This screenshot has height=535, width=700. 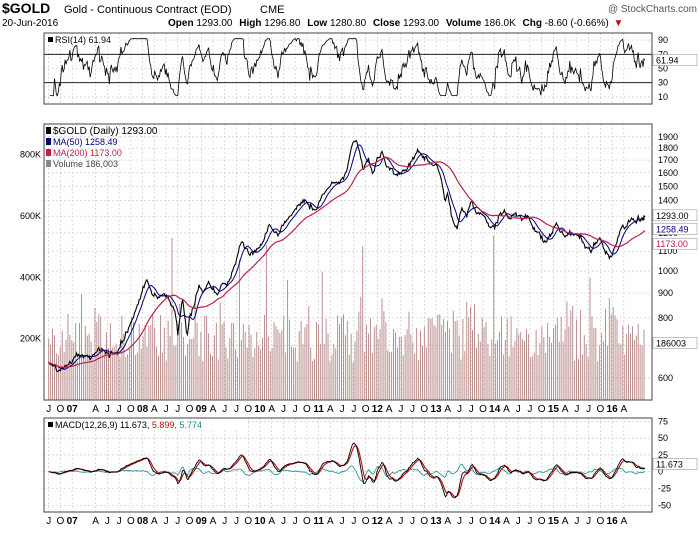 What do you see at coordinates (436, 409) in the screenshot?
I see `x-tick-label: 13` at bounding box center [436, 409].